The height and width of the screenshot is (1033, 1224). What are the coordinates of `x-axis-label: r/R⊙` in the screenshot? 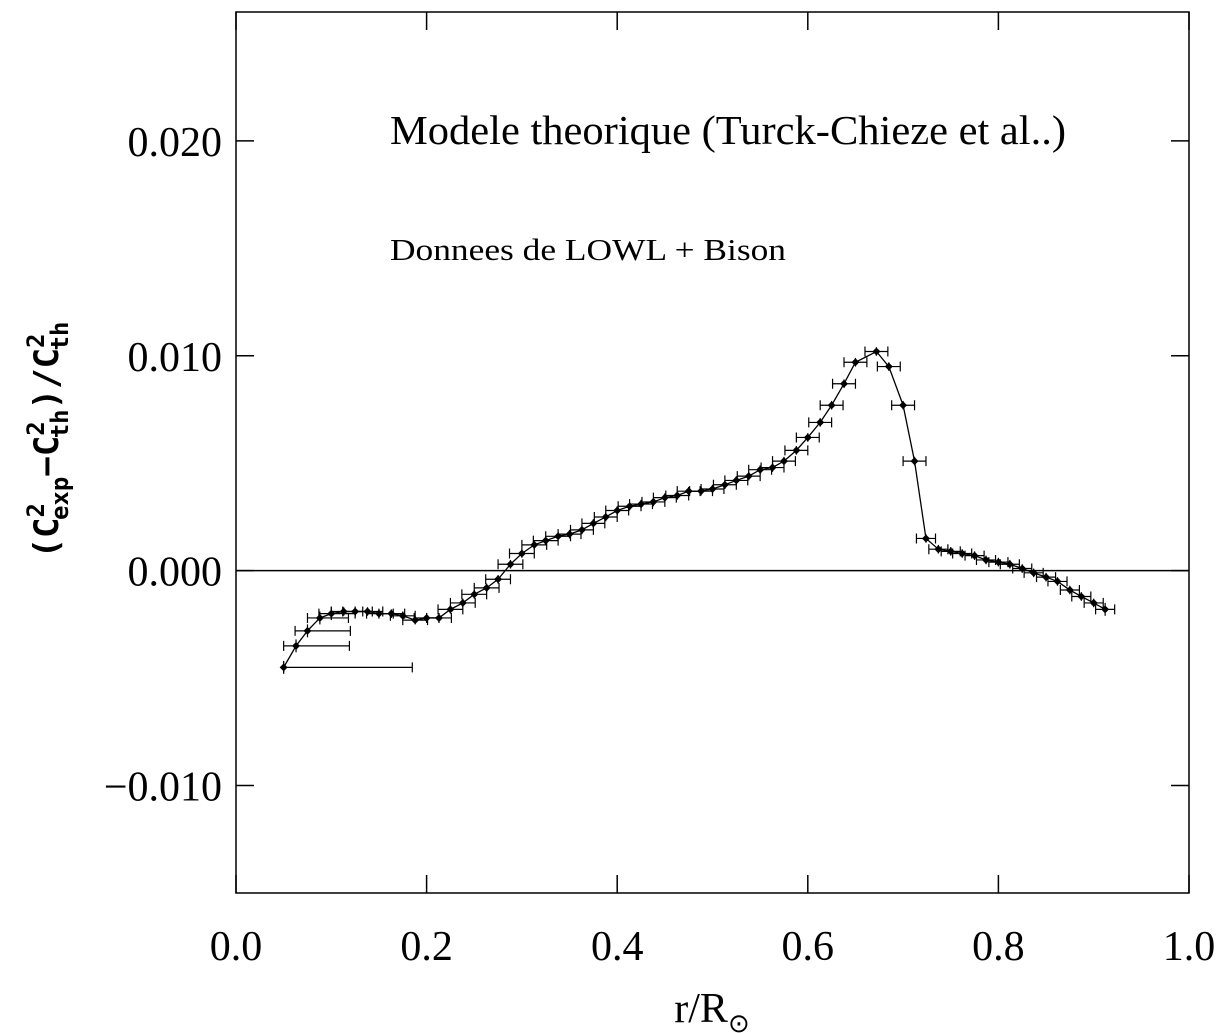 It's located at (711, 1009).